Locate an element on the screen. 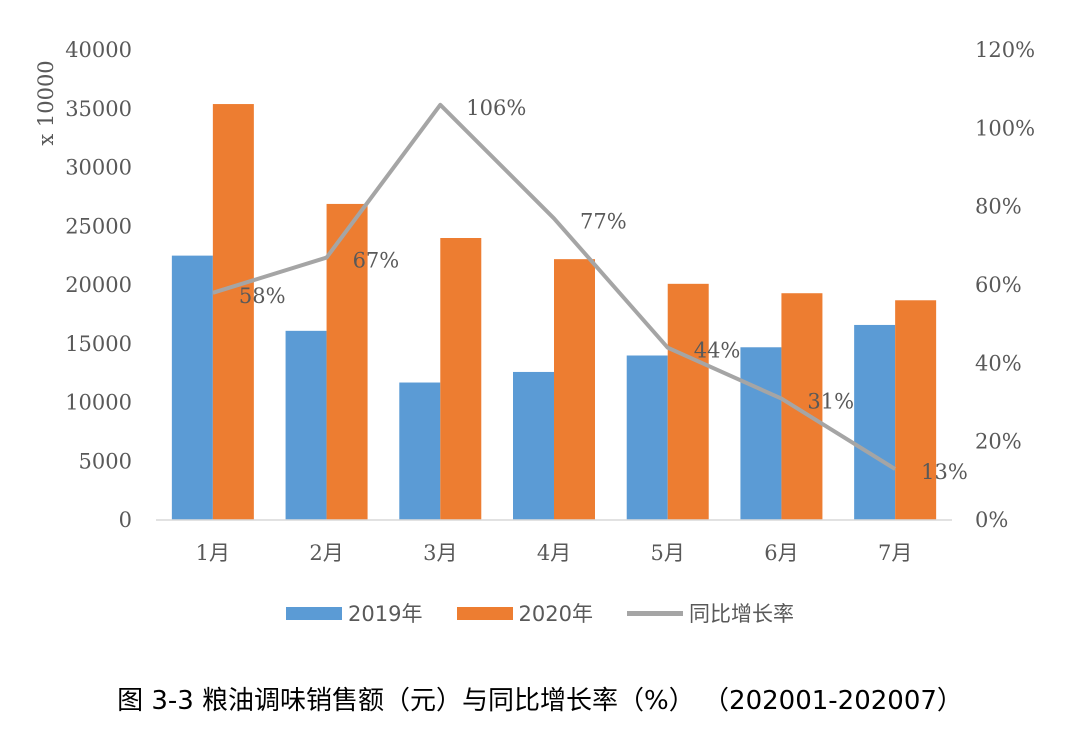 This screenshot has width=1080, height=737. left-tick-label: 15000 is located at coordinates (98, 344).